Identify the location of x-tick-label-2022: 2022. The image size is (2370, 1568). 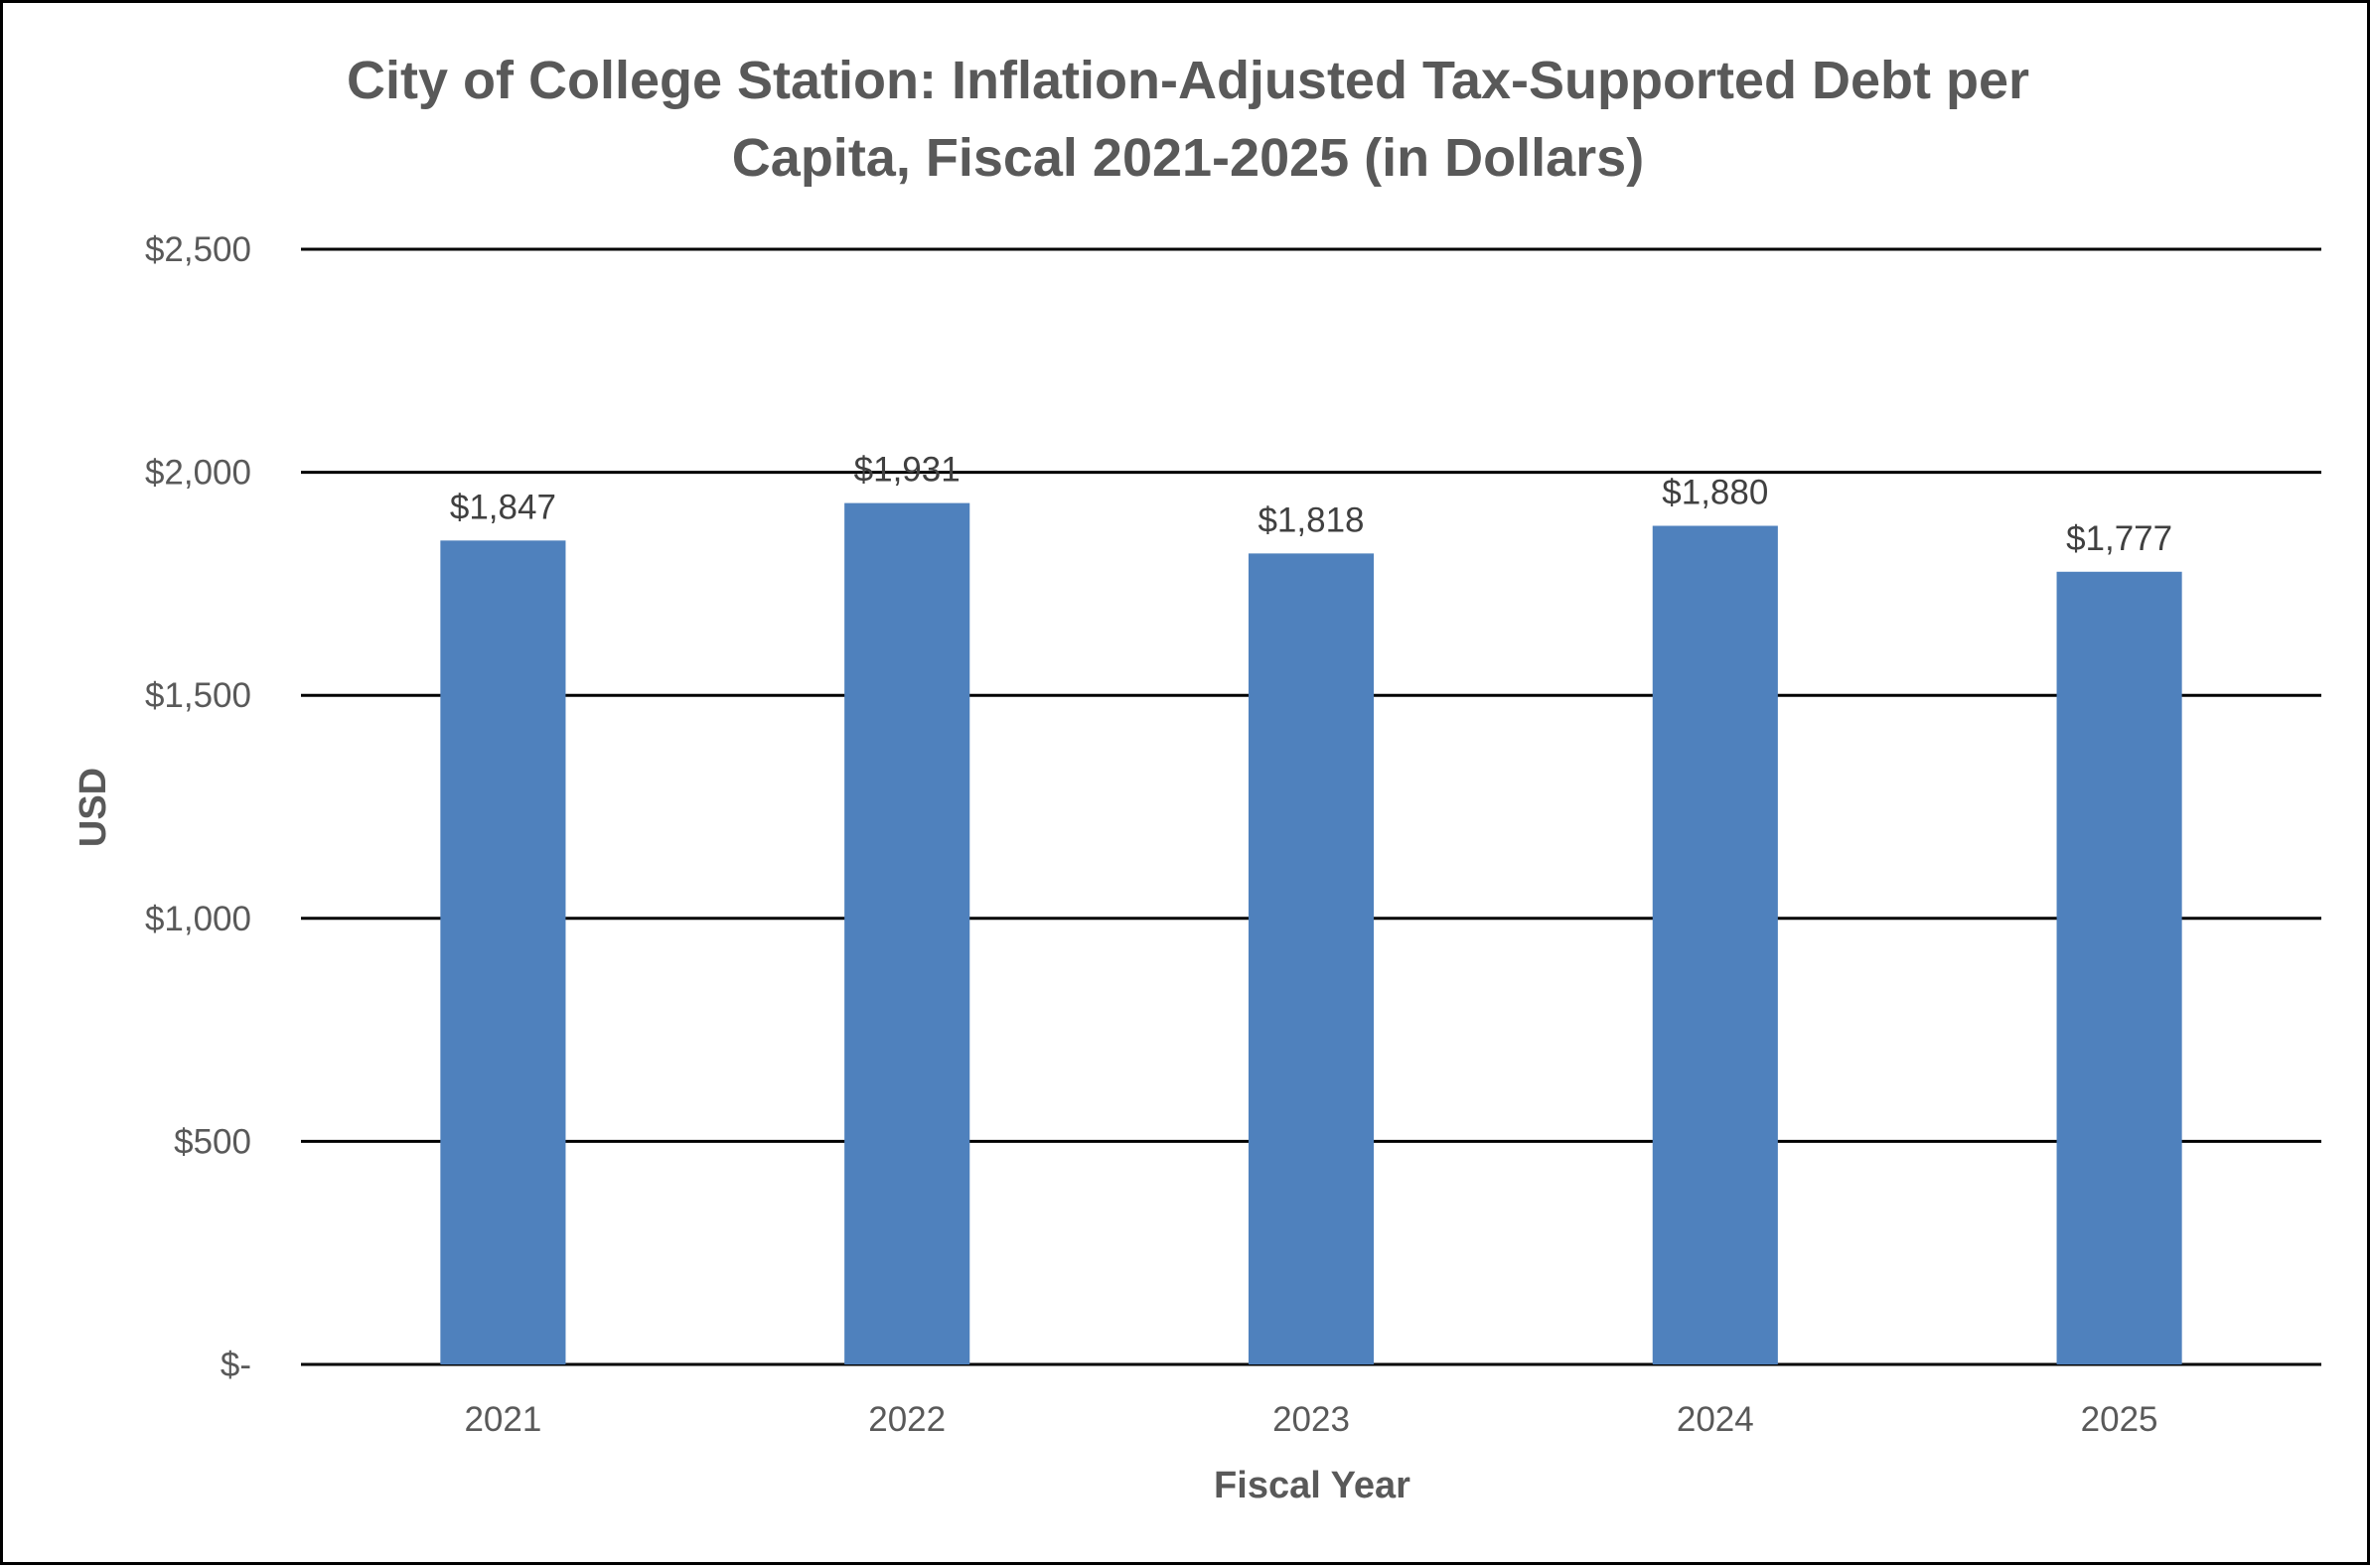
(907, 1419).